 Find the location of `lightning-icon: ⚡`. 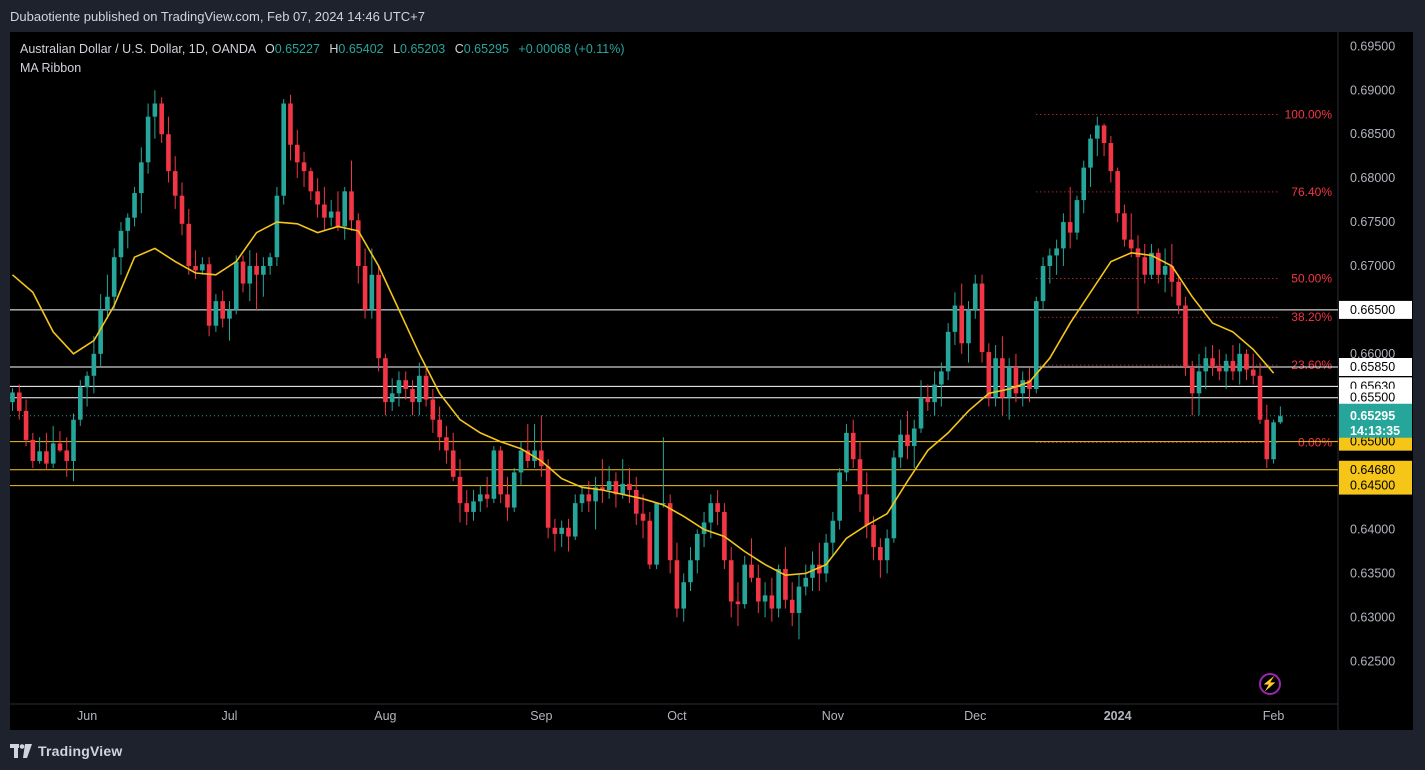

lightning-icon: ⚡ is located at coordinates (1270, 684).